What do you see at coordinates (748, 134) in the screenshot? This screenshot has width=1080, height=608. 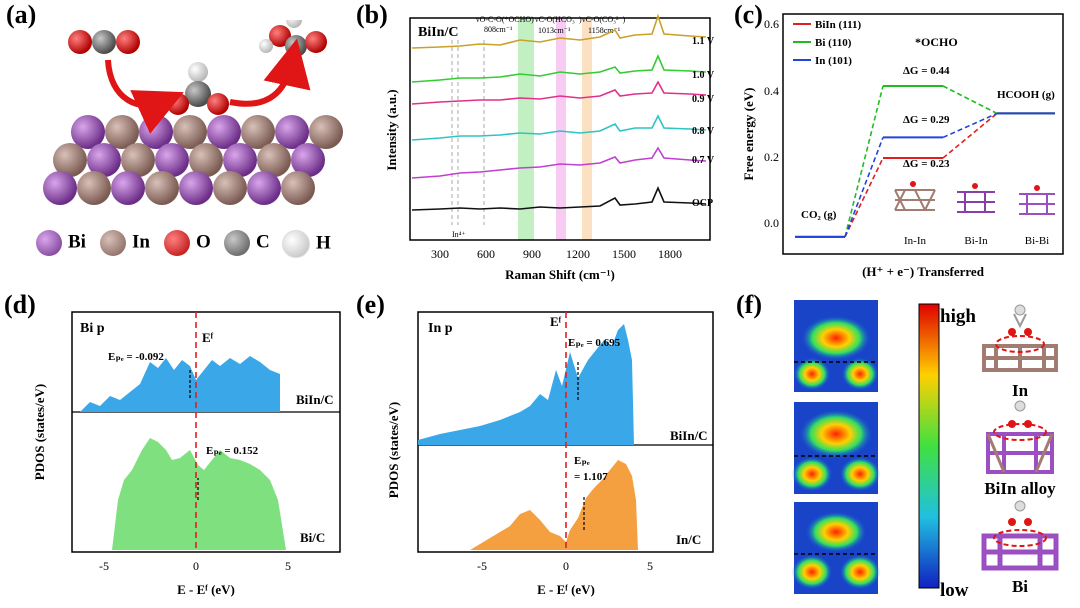 I see `fe-ylabel: Free energy (eV)` at bounding box center [748, 134].